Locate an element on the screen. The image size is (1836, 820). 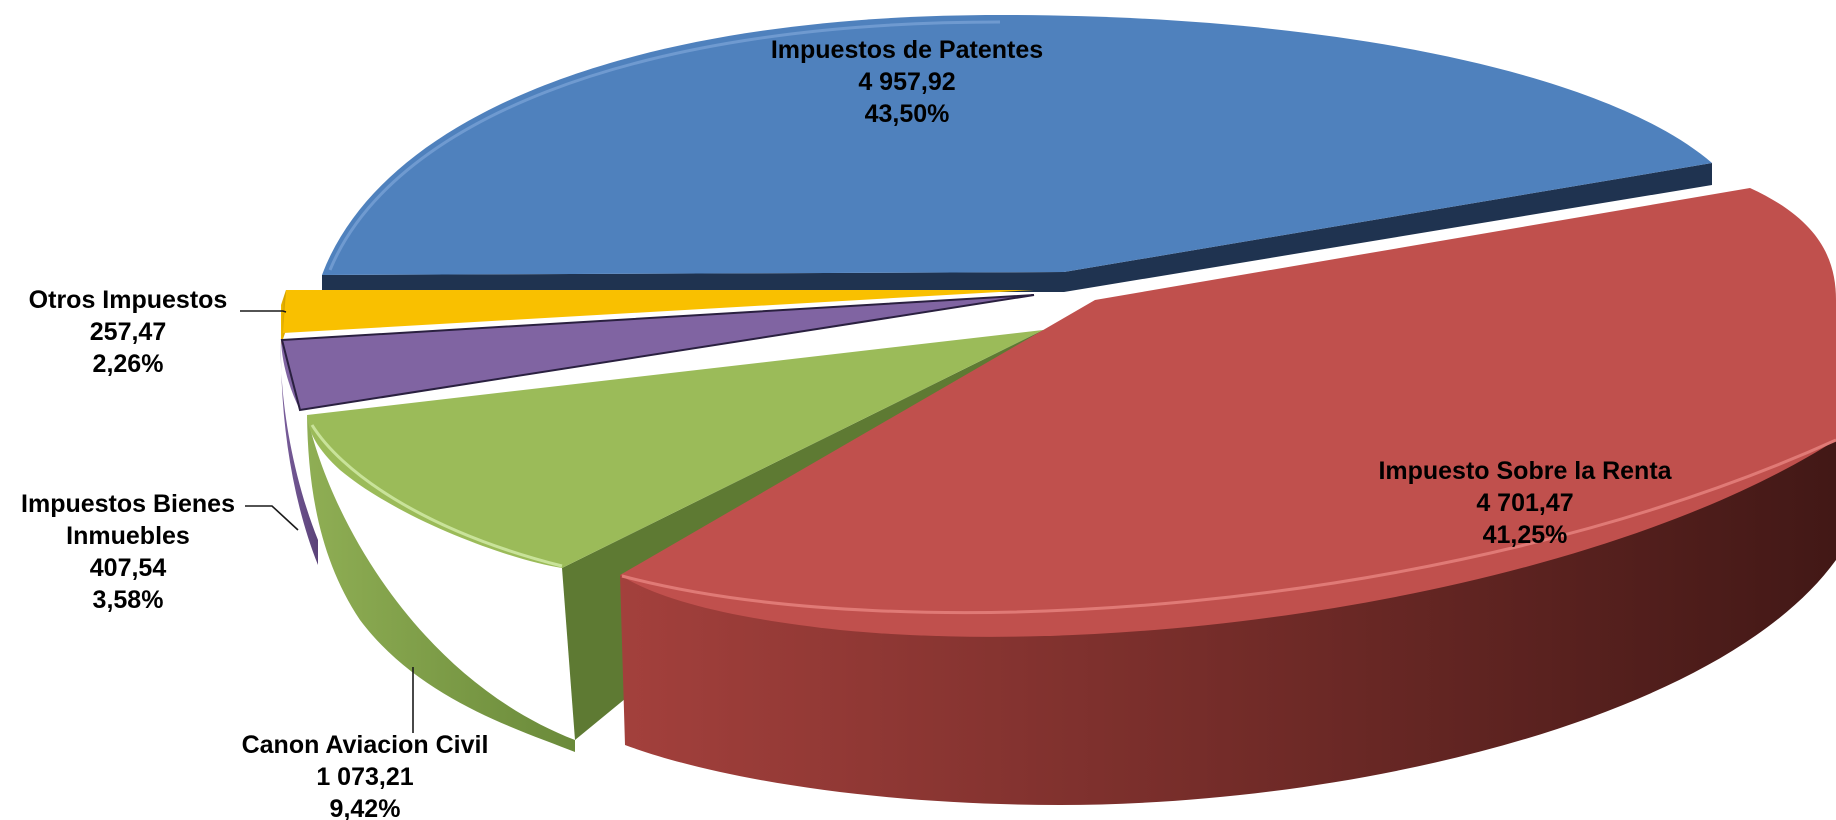
label-patentes-name: Impuestos de Patentes is located at coordinates (907, 50).